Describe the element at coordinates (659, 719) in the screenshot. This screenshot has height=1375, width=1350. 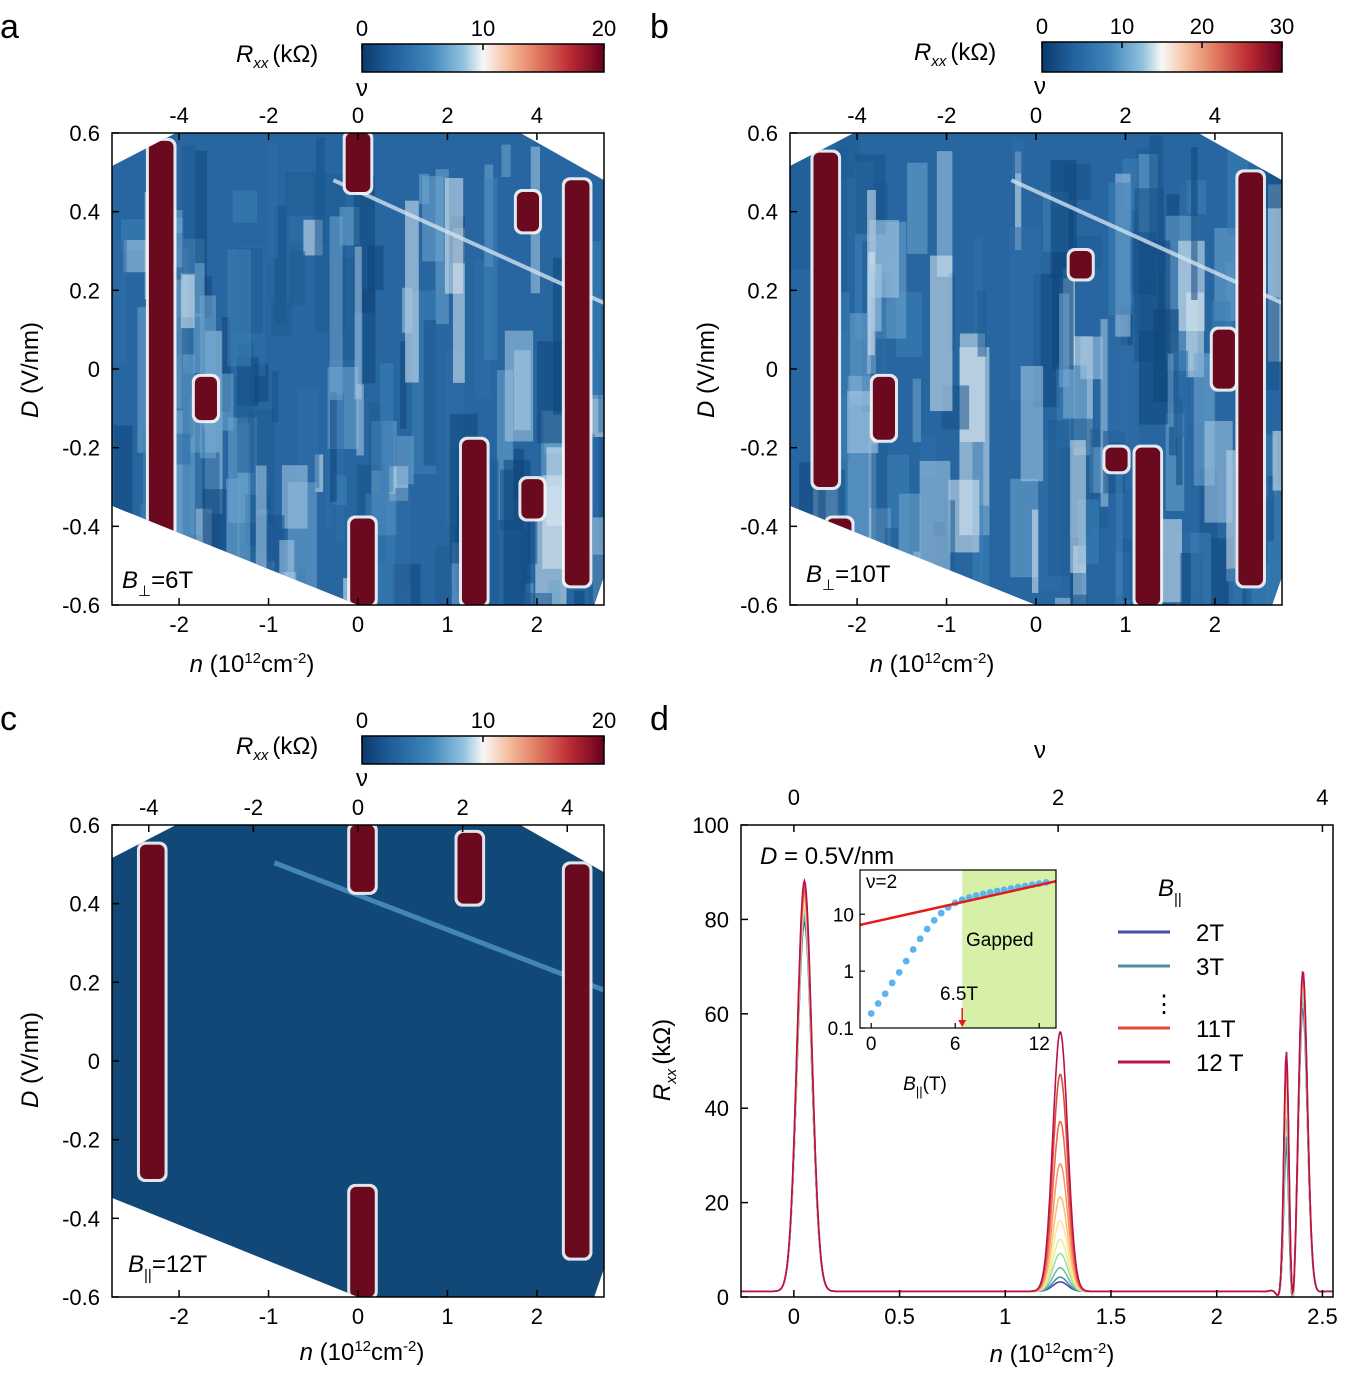
I see `panel-label-d: d` at that location.